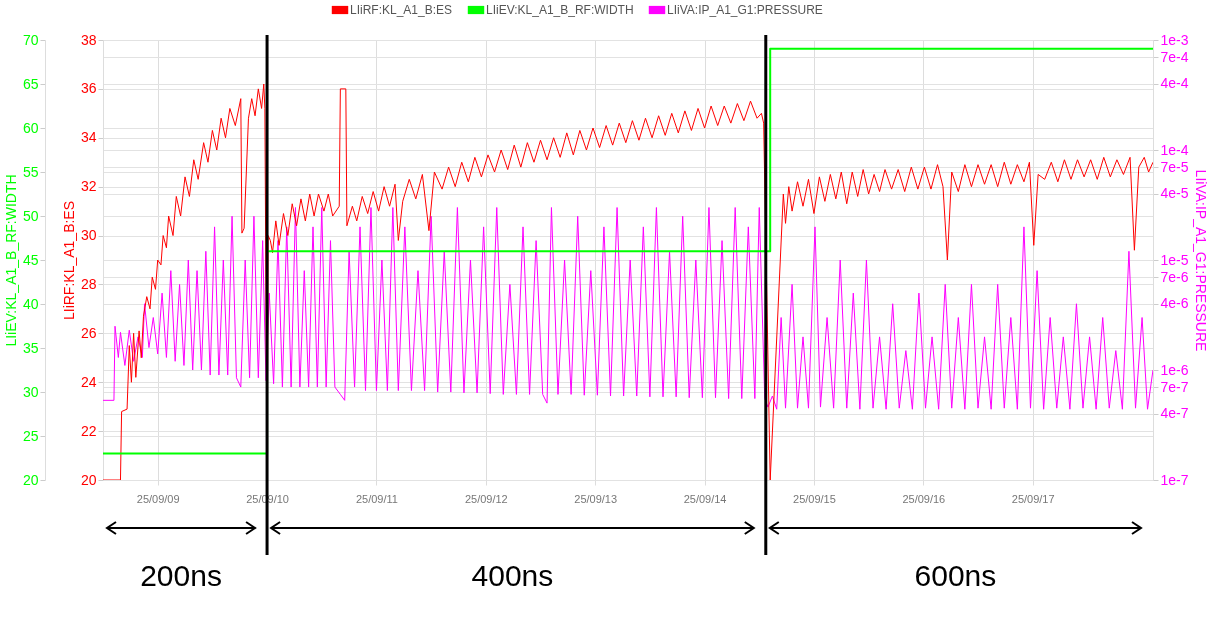  What do you see at coordinates (30, 391) in the screenshot?
I see `y3-tick-label: 30` at bounding box center [30, 391].